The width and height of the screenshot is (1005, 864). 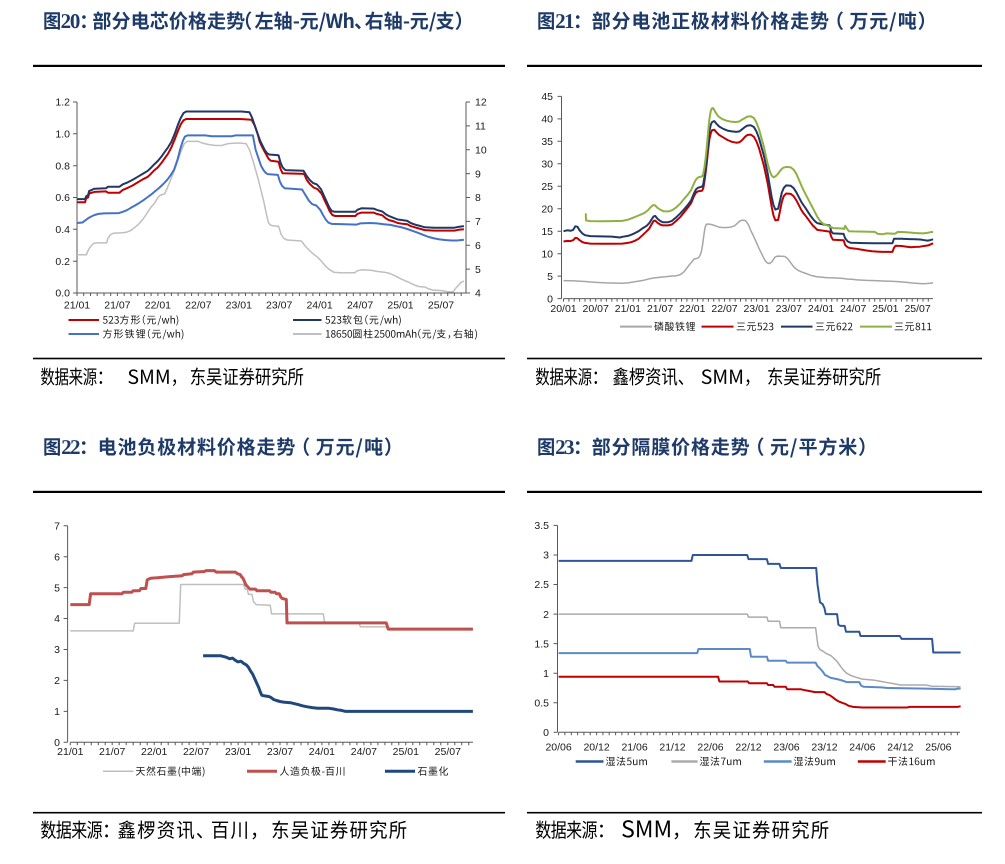 I want to click on svg-text: 24/12, so click(x=900, y=748).